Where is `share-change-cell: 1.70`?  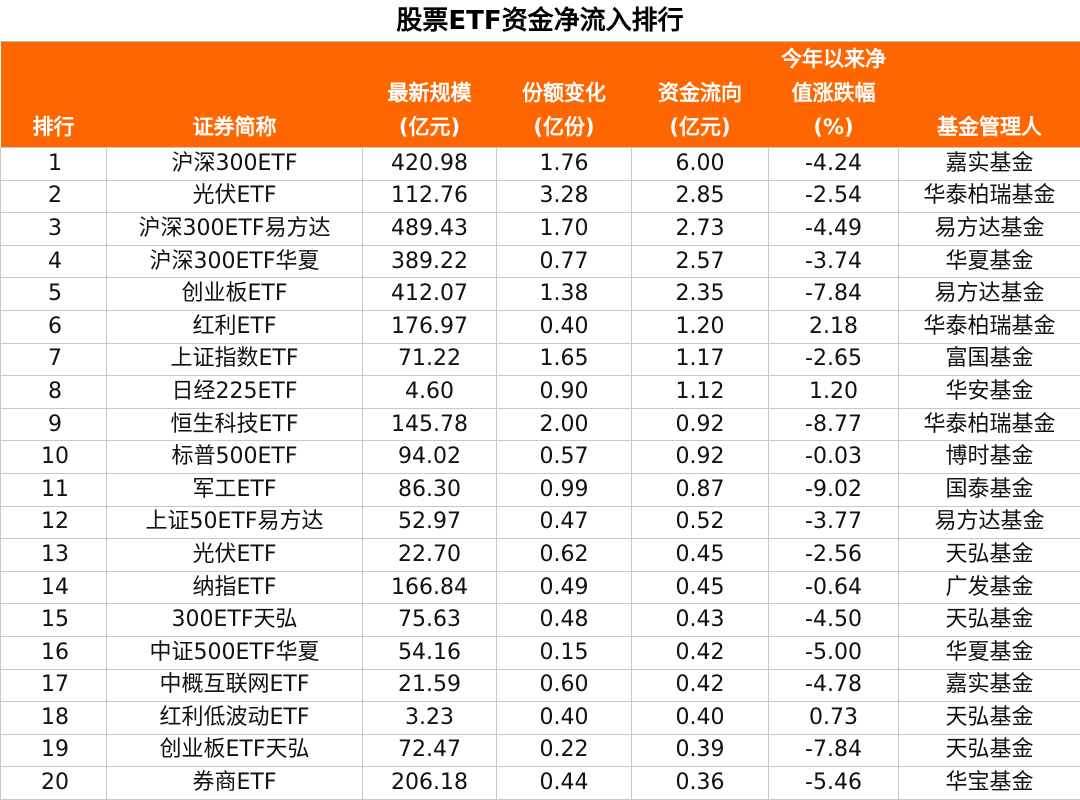
share-change-cell: 1.70 is located at coordinates (564, 229).